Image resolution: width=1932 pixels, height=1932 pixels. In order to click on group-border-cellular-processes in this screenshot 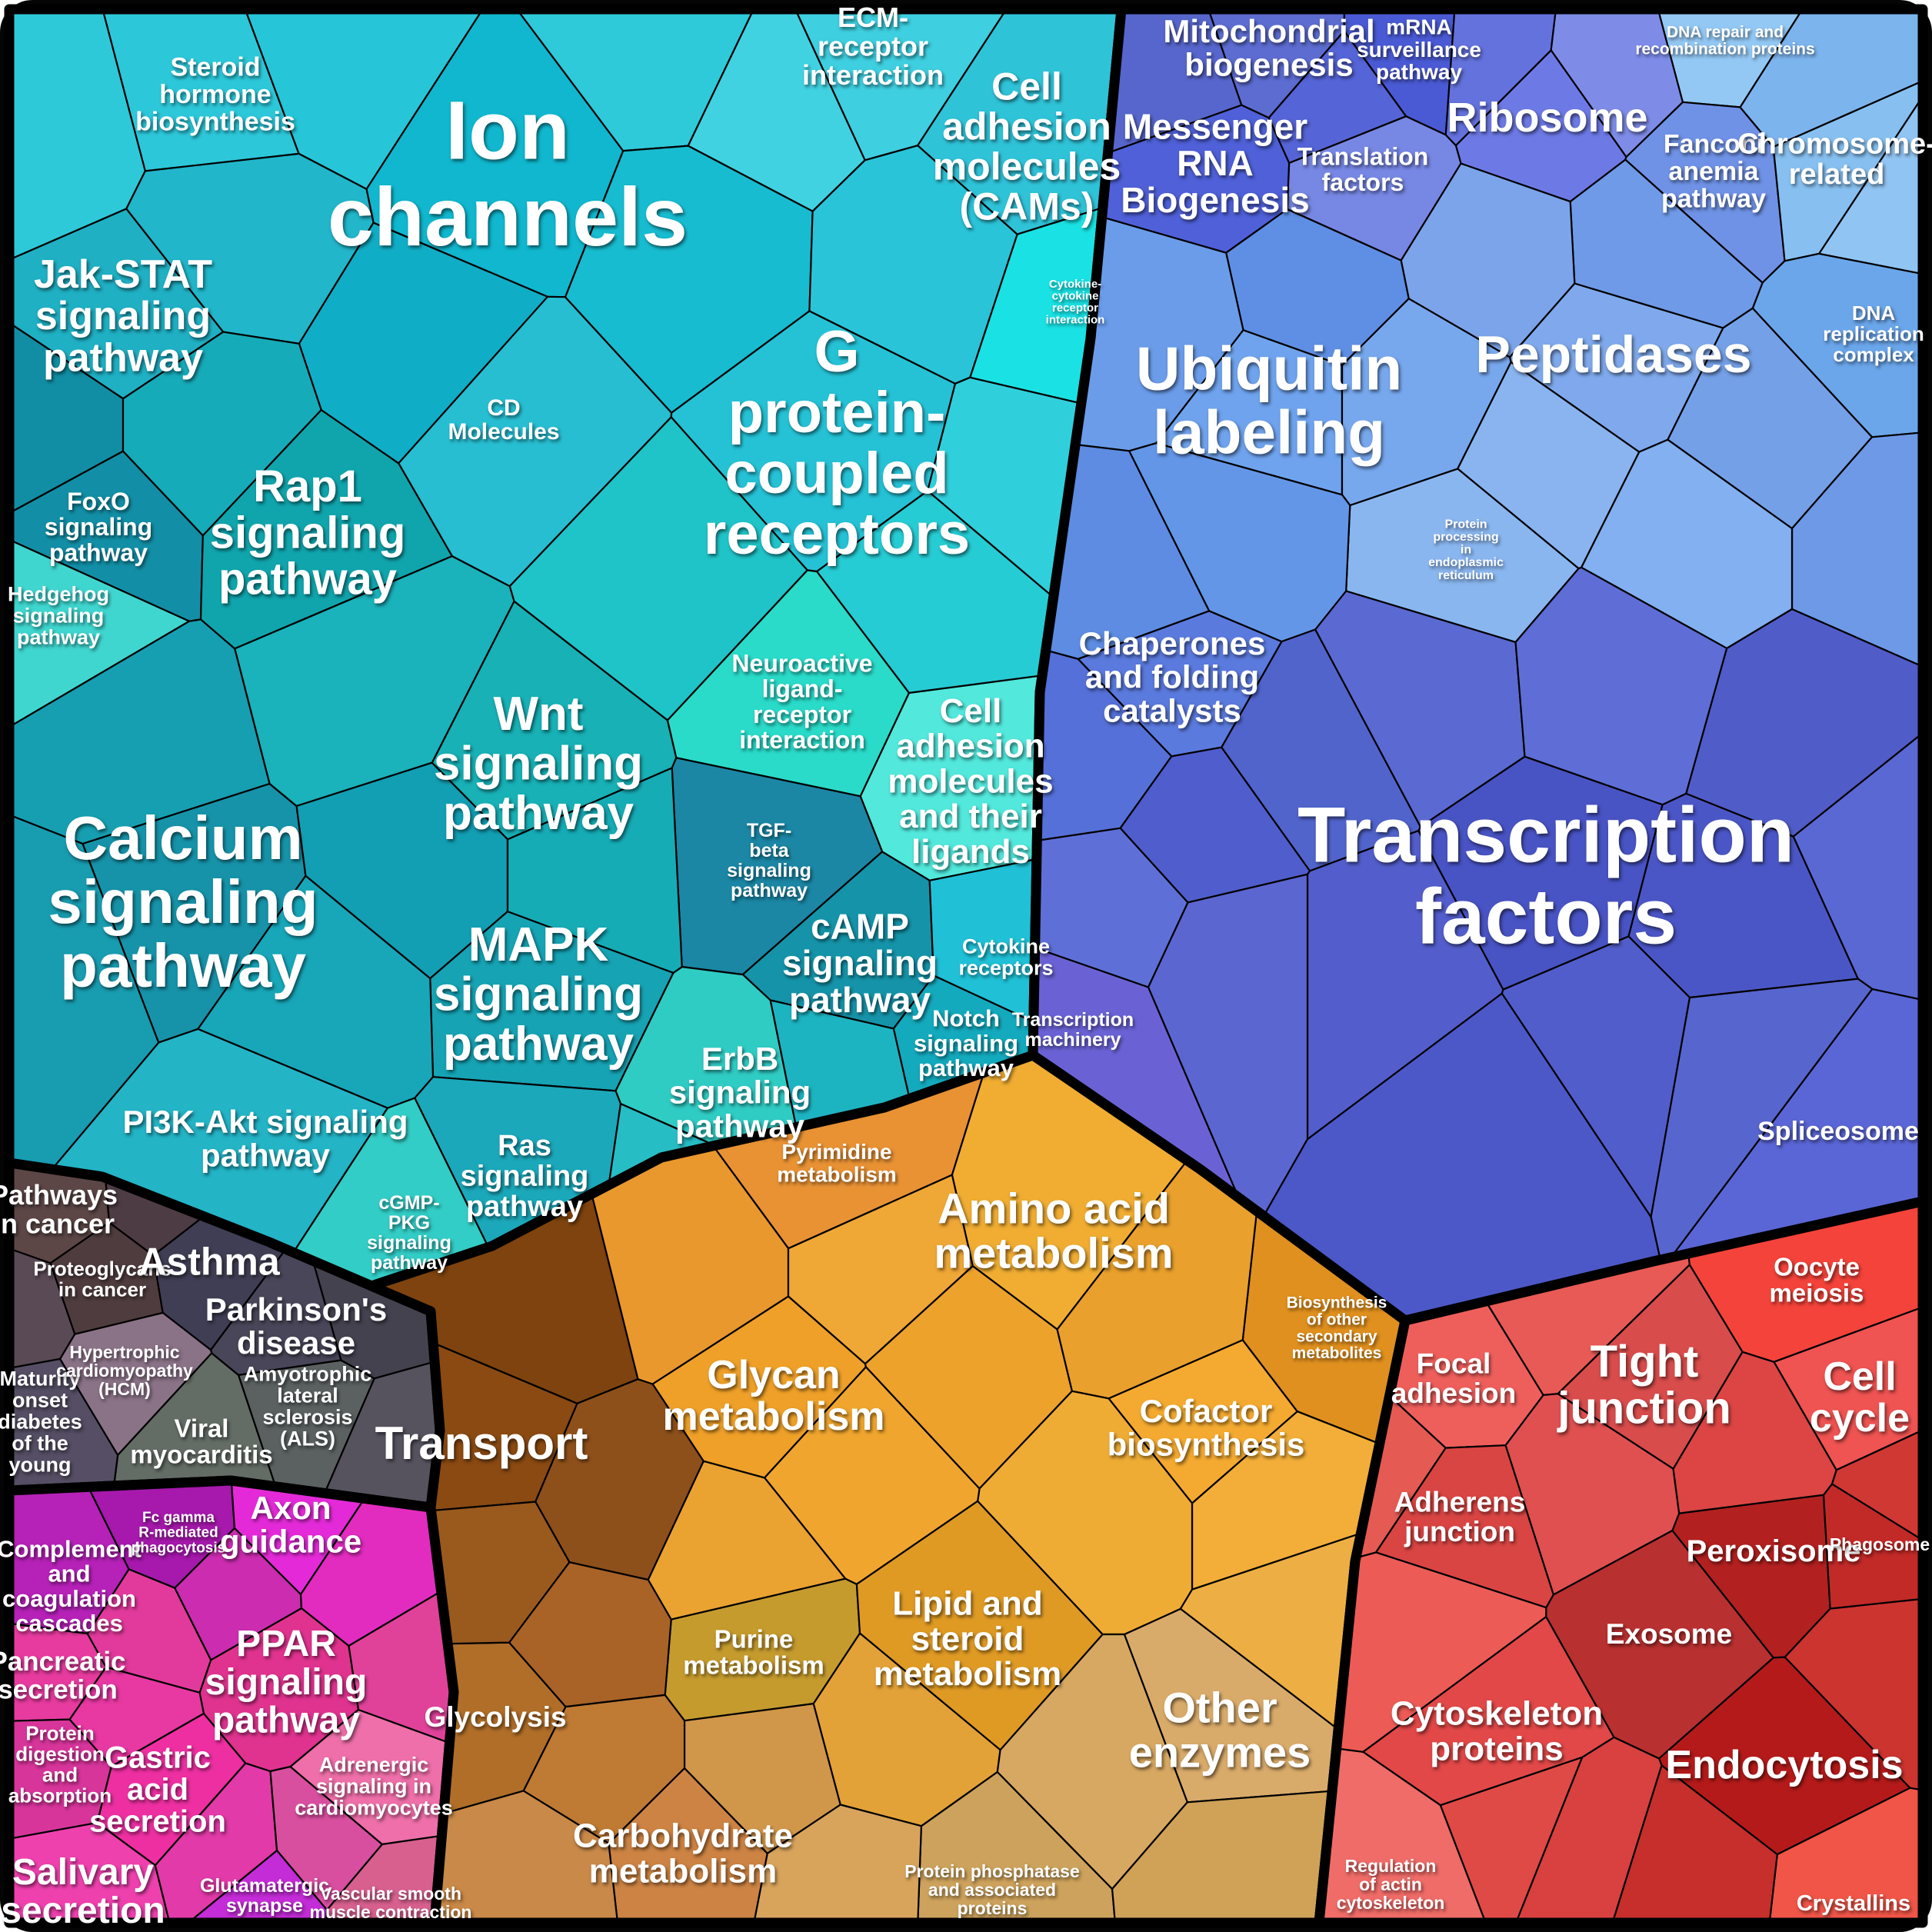, I will do `click(1621, 1562)`.